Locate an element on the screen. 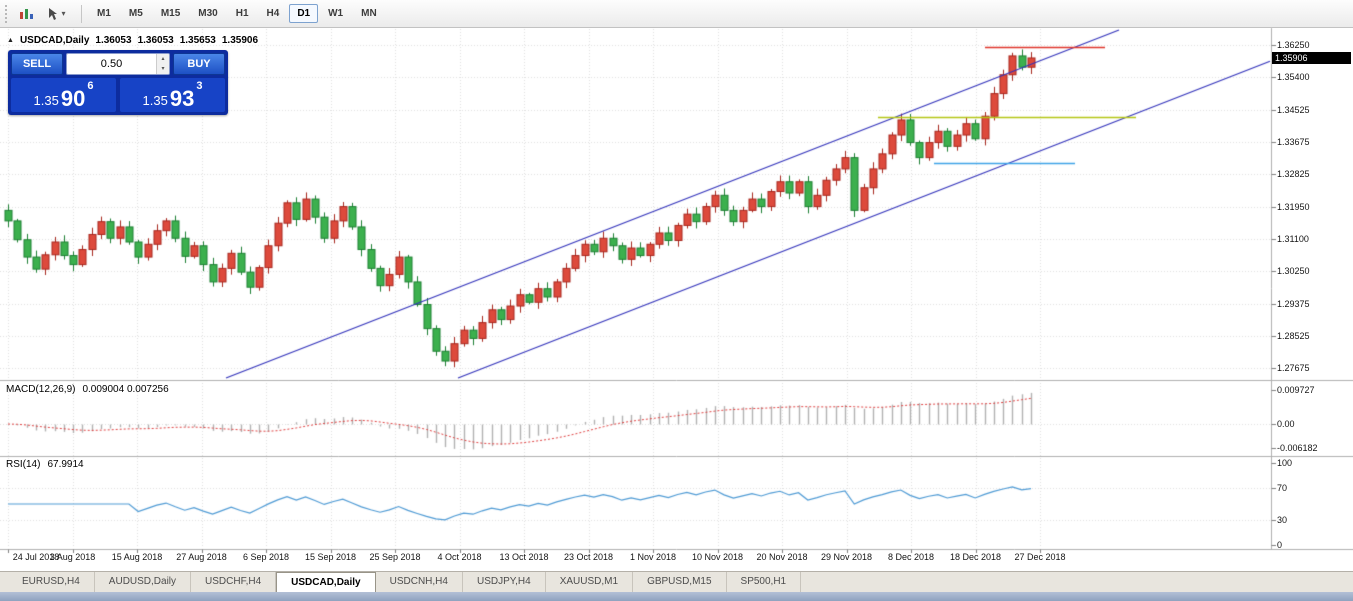 The width and height of the screenshot is (1353, 601). timeframe-buttons: M1 M5 M15 M30 H1 H4 D1 W1 MN is located at coordinates (237, 13).